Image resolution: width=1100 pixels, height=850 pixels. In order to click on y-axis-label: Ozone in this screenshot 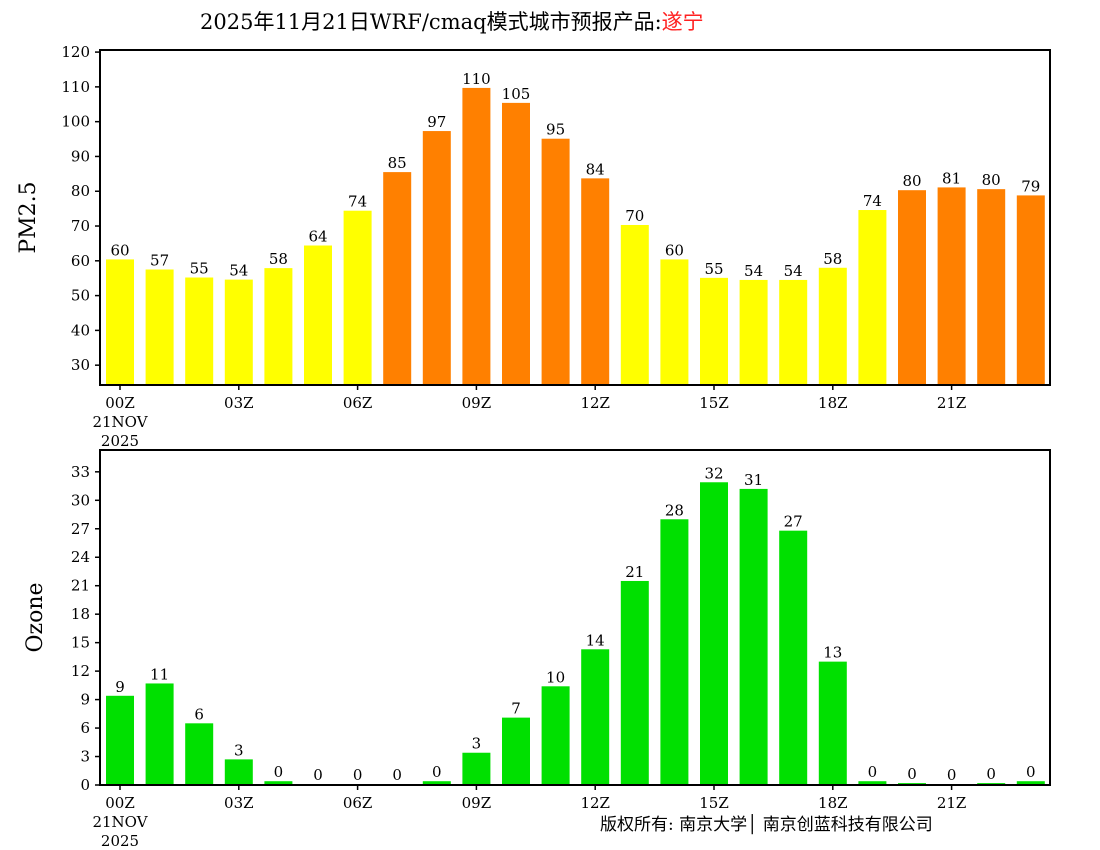, I will do `click(35, 617)`.